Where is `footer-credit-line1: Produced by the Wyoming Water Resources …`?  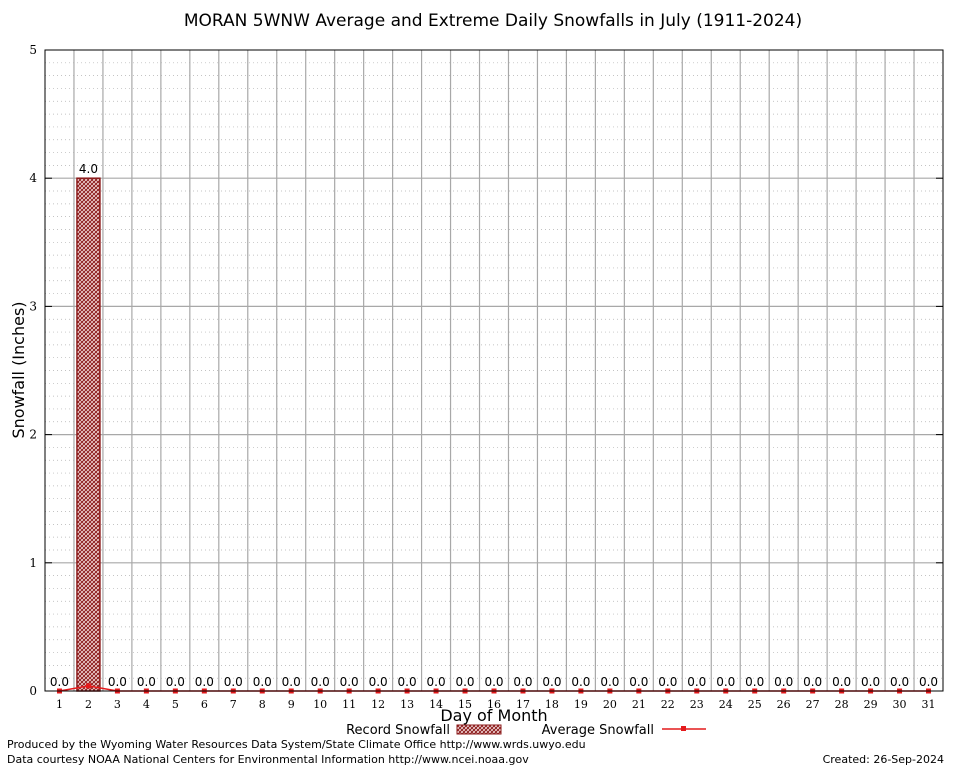 footer-credit-line1: Produced by the Wyoming Water Resources … is located at coordinates (296, 744).